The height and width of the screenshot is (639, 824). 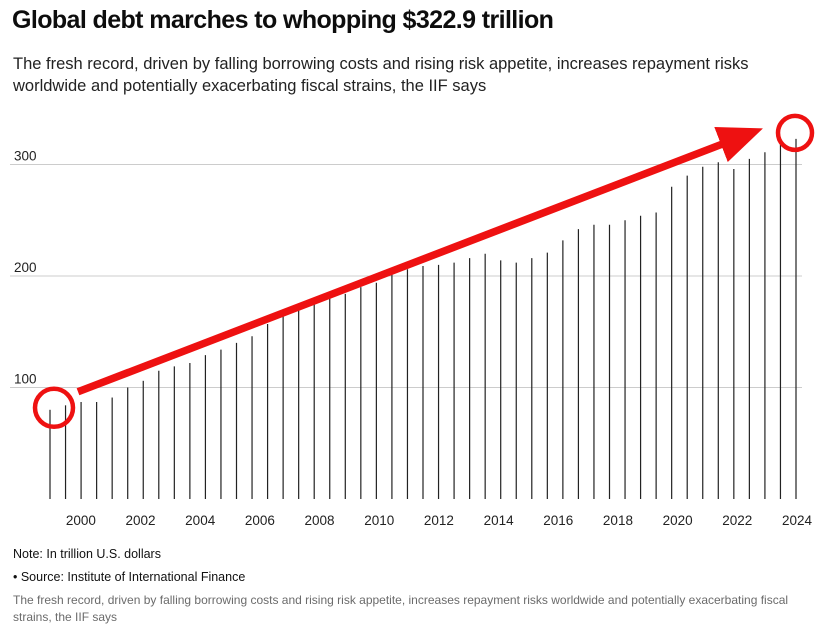 I want to click on x-tick-label: 2022, so click(x=737, y=520).